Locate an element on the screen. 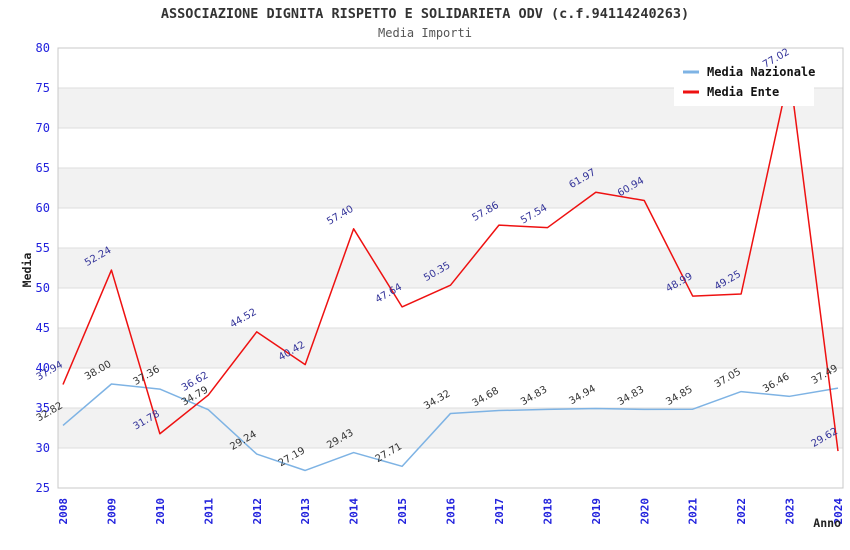  y-tick-label: 80 is located at coordinates (43, 48).